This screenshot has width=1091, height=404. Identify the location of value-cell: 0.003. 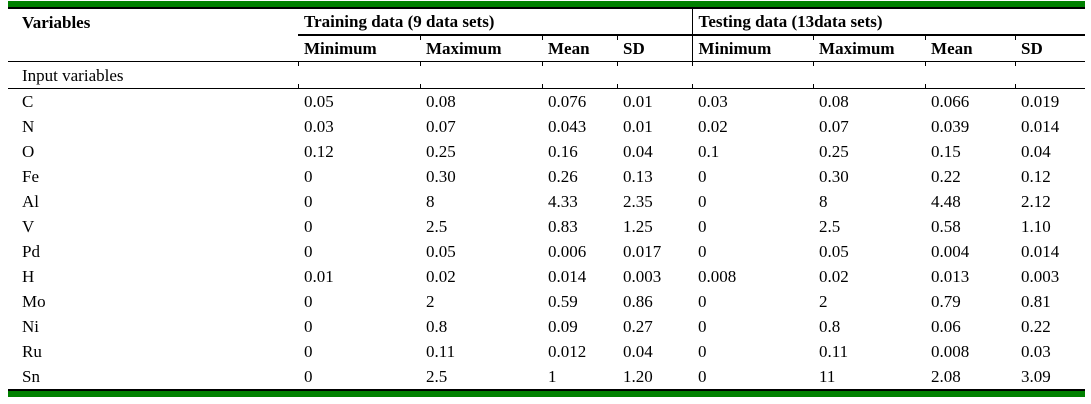
(1040, 276).